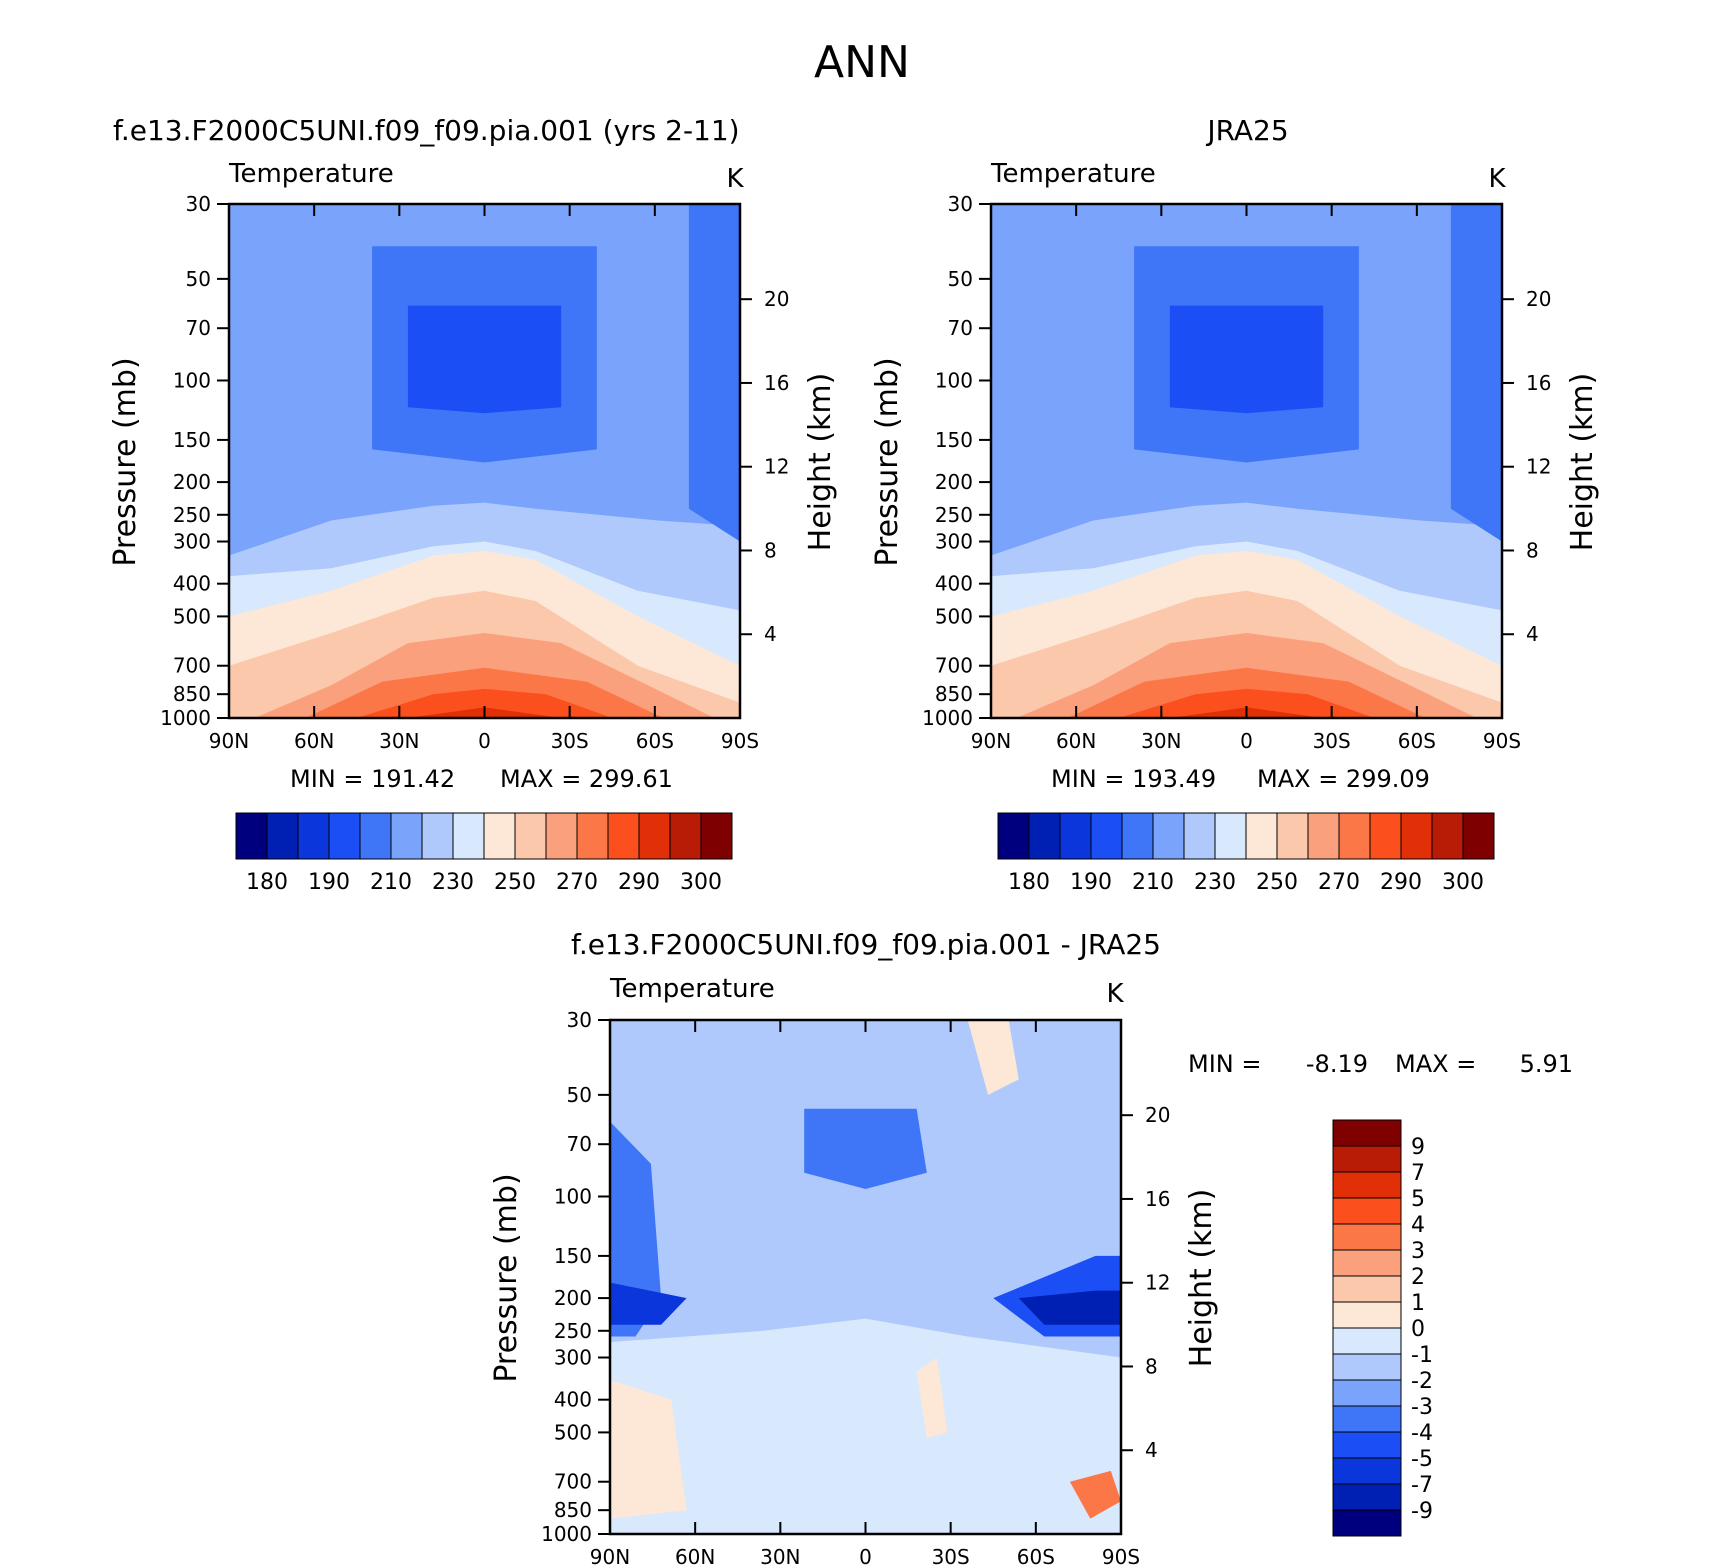 The height and width of the screenshot is (1568, 1710). Describe the element at coordinates (954, 542) in the screenshot. I see `y-tick-label: 300` at that location.